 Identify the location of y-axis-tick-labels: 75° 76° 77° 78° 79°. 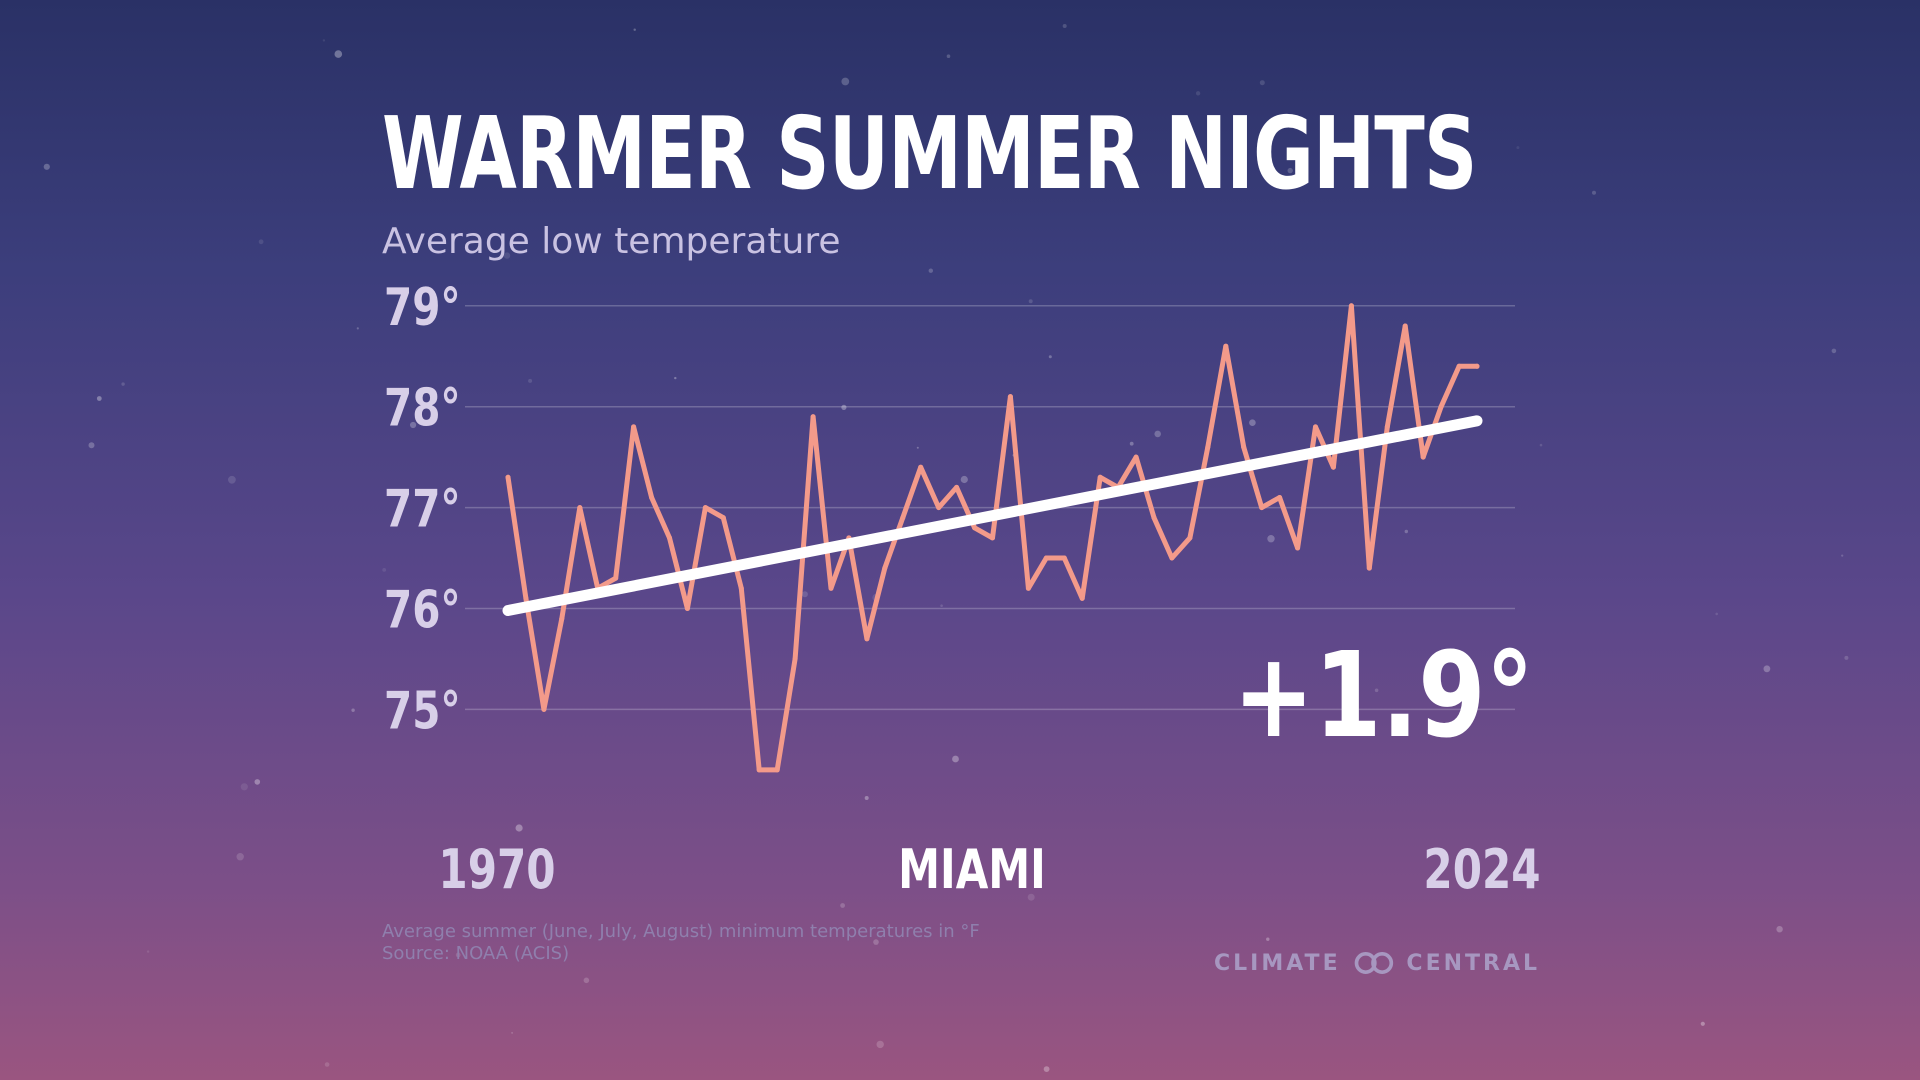
(422, 509).